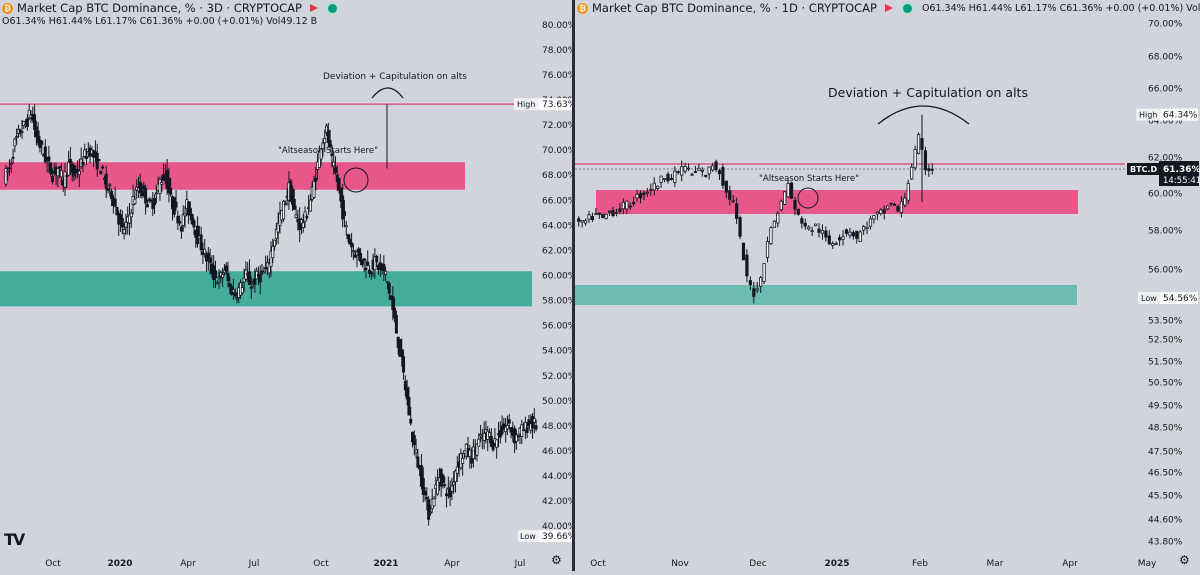  Describe the element at coordinates (1165, 271) in the screenshot. I see `y-tick-label: 56.00%` at that location.